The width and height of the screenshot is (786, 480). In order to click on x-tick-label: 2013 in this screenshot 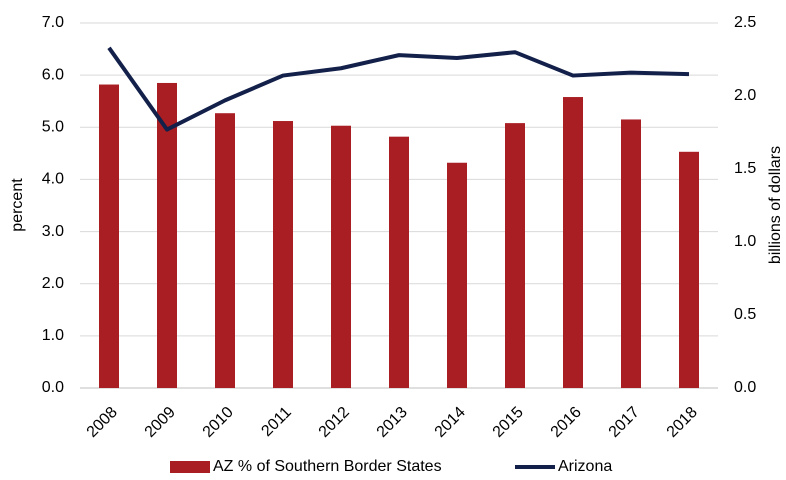, I will do `click(392, 422)`.